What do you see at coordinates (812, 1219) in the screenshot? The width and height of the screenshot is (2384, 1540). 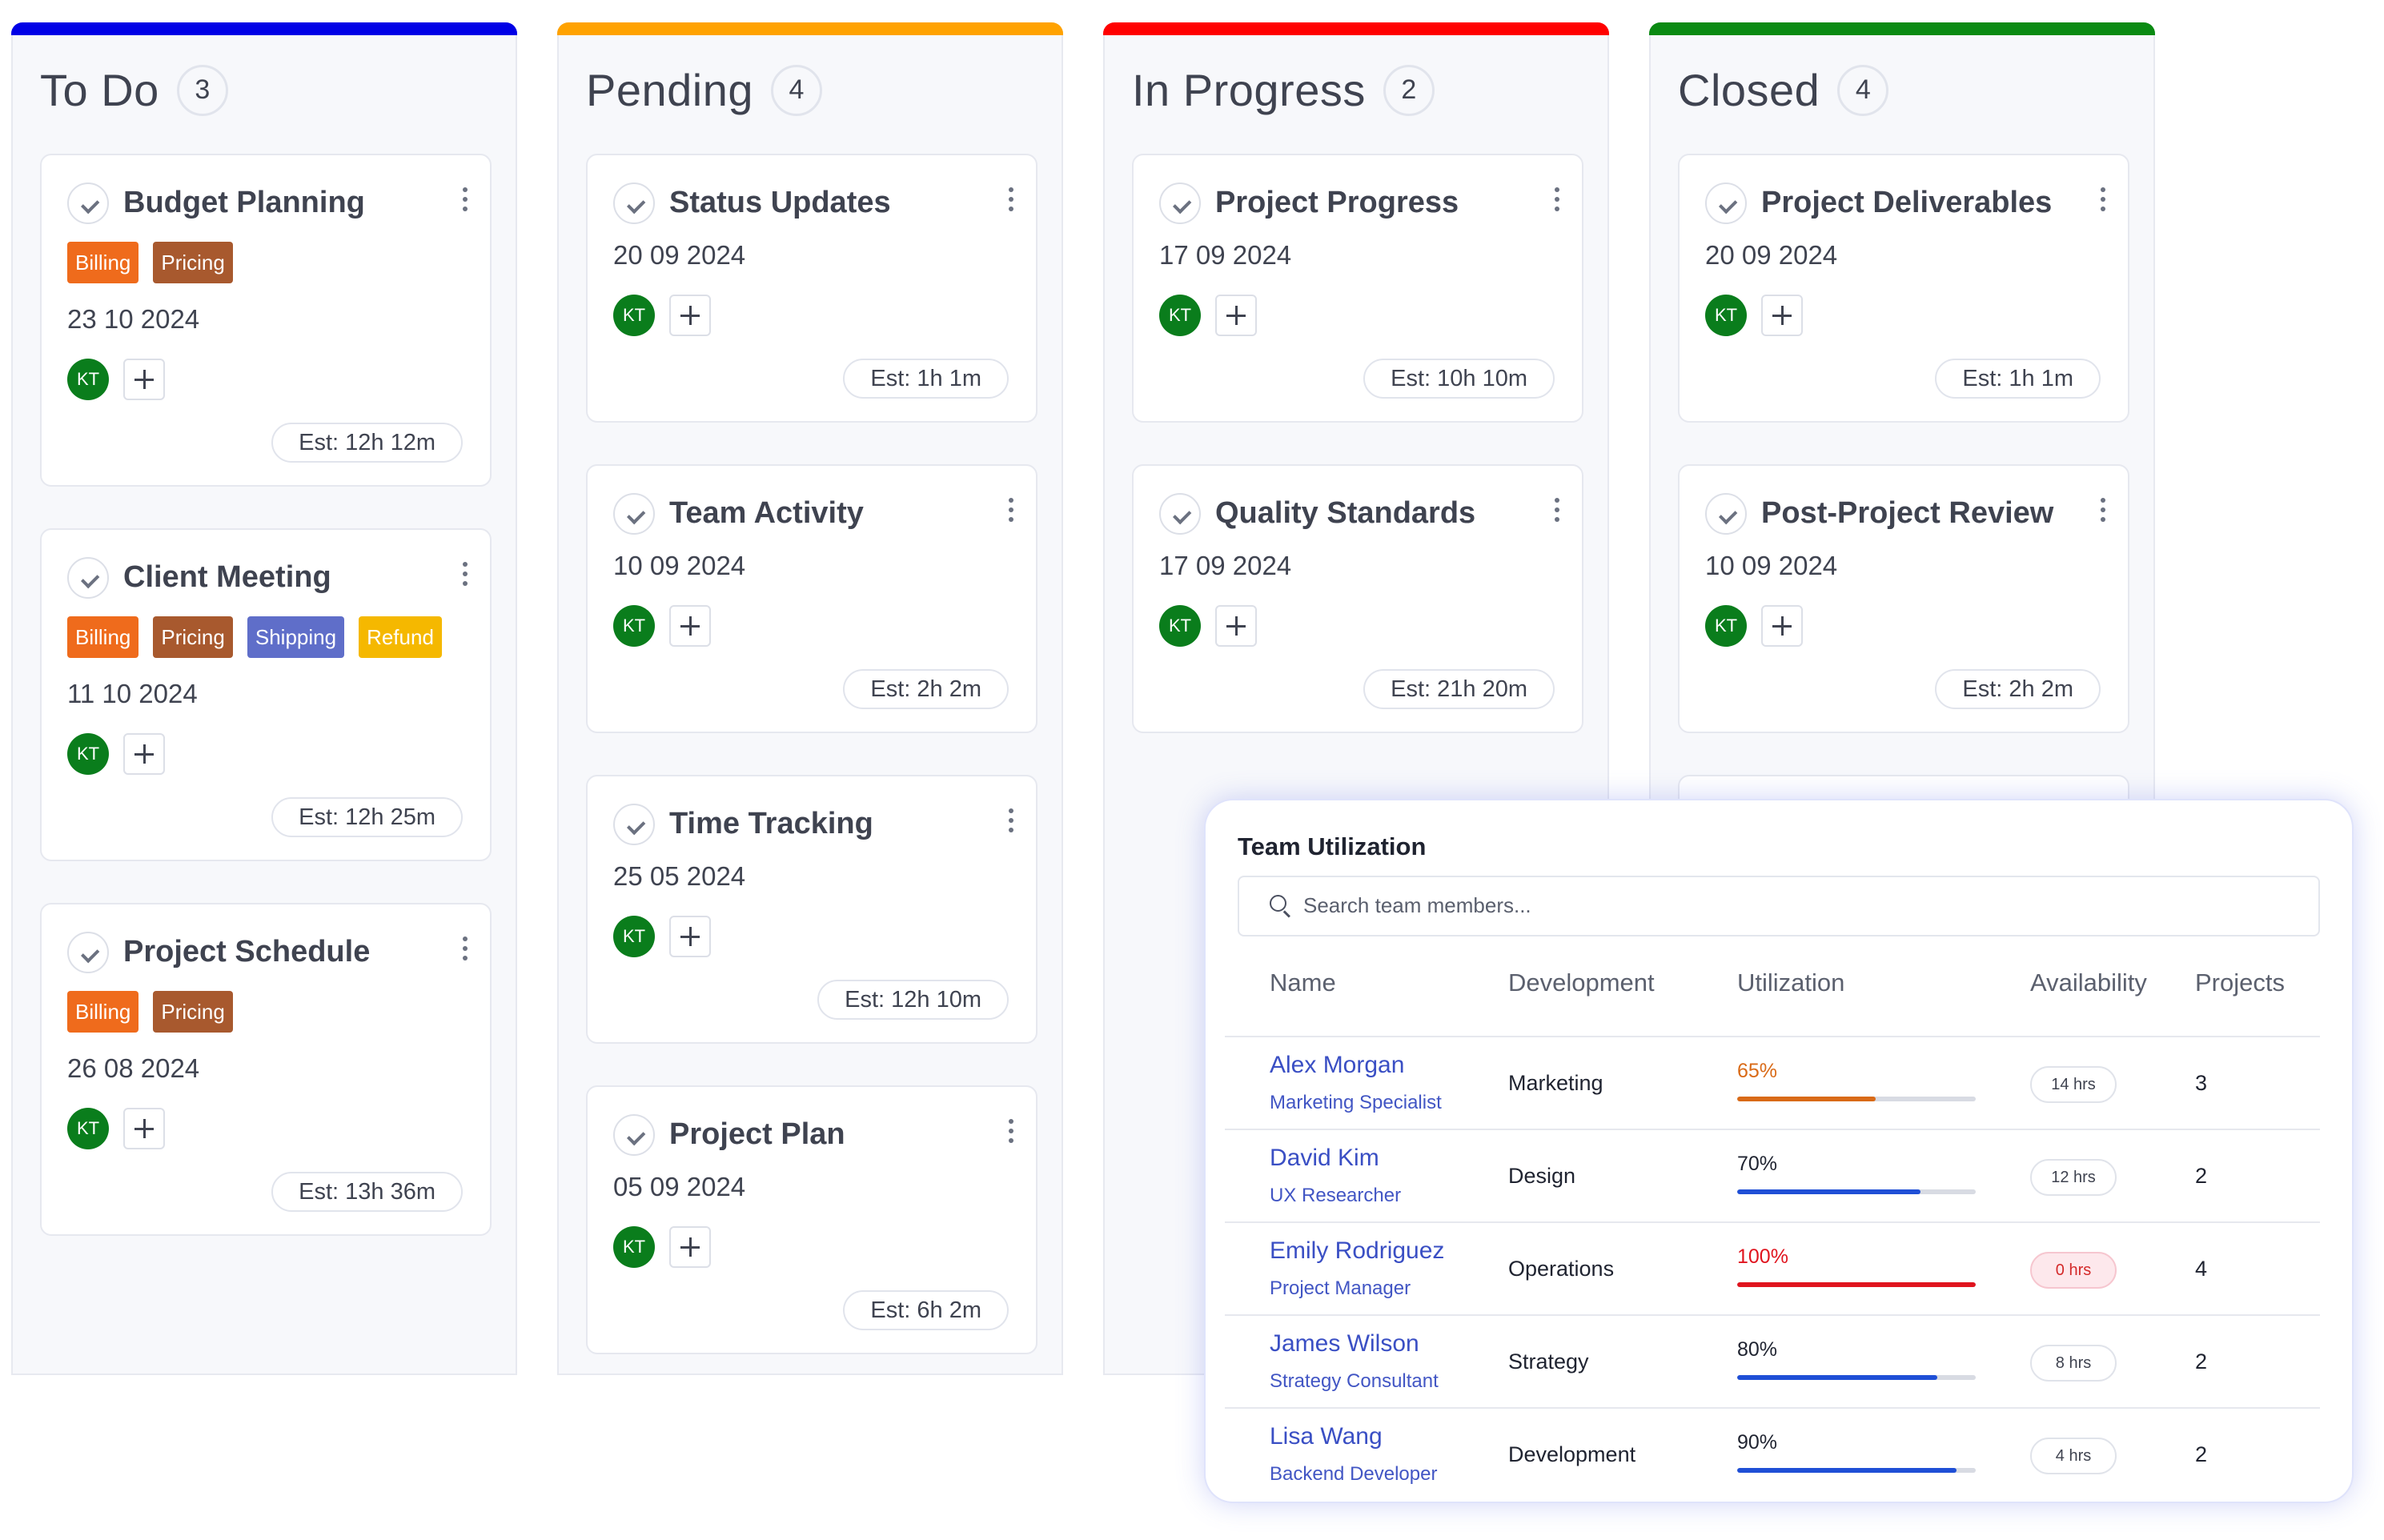 I see `task-card: Project Plan 05 09 2024 KT Est: 6h 2m` at bounding box center [812, 1219].